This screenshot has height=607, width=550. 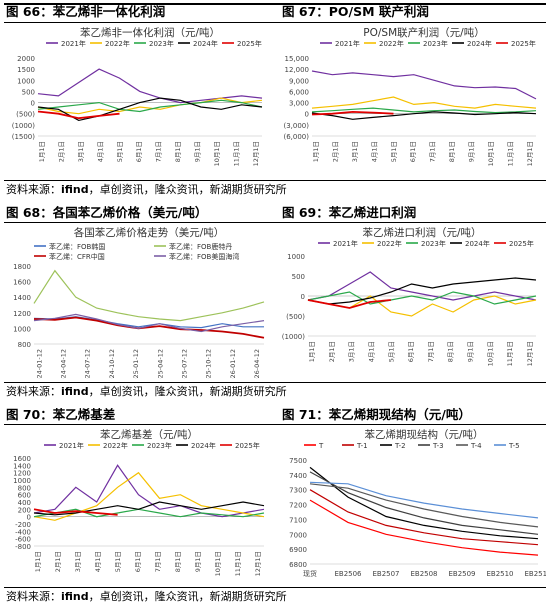 I want to click on legend-label: 苯乙烯：FOB美国海湾, so click(x=204, y=256).